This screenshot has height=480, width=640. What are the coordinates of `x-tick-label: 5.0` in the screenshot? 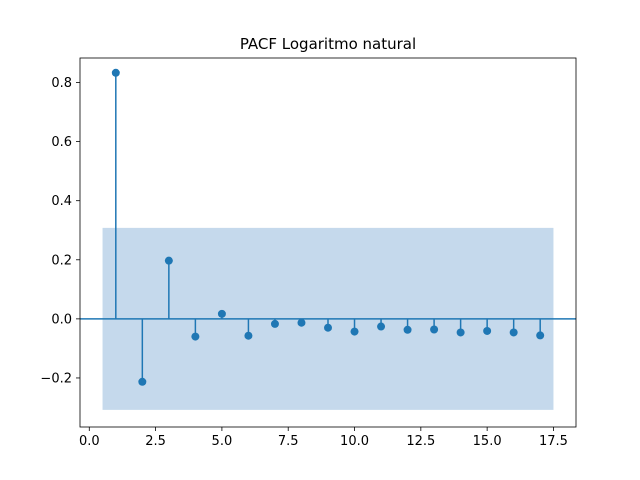 It's located at (222, 441).